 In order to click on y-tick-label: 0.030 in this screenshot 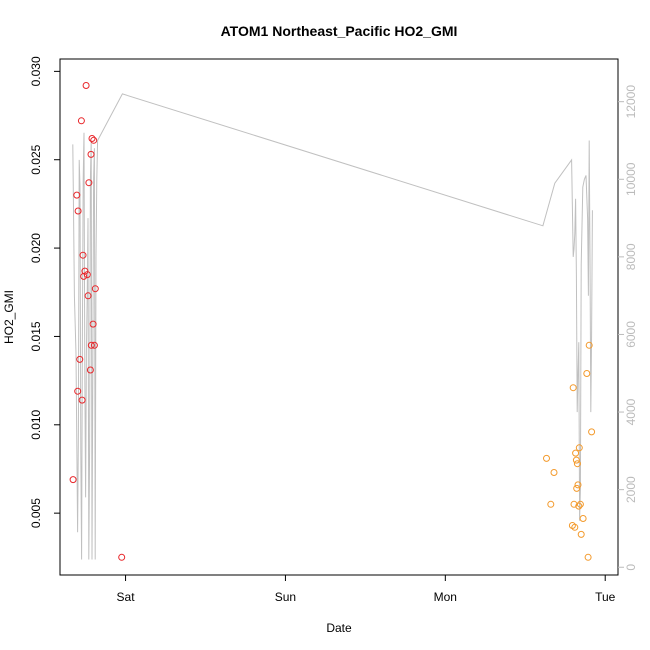, I will do `click(36, 71)`.